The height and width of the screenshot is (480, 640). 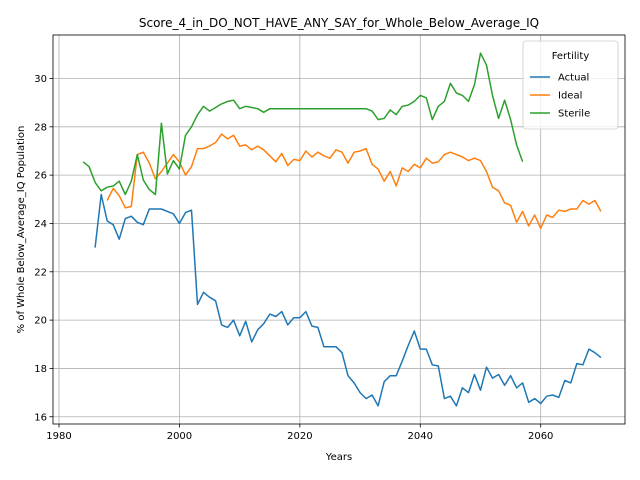 I want to click on x-tick-label: 2020, so click(x=299, y=436).